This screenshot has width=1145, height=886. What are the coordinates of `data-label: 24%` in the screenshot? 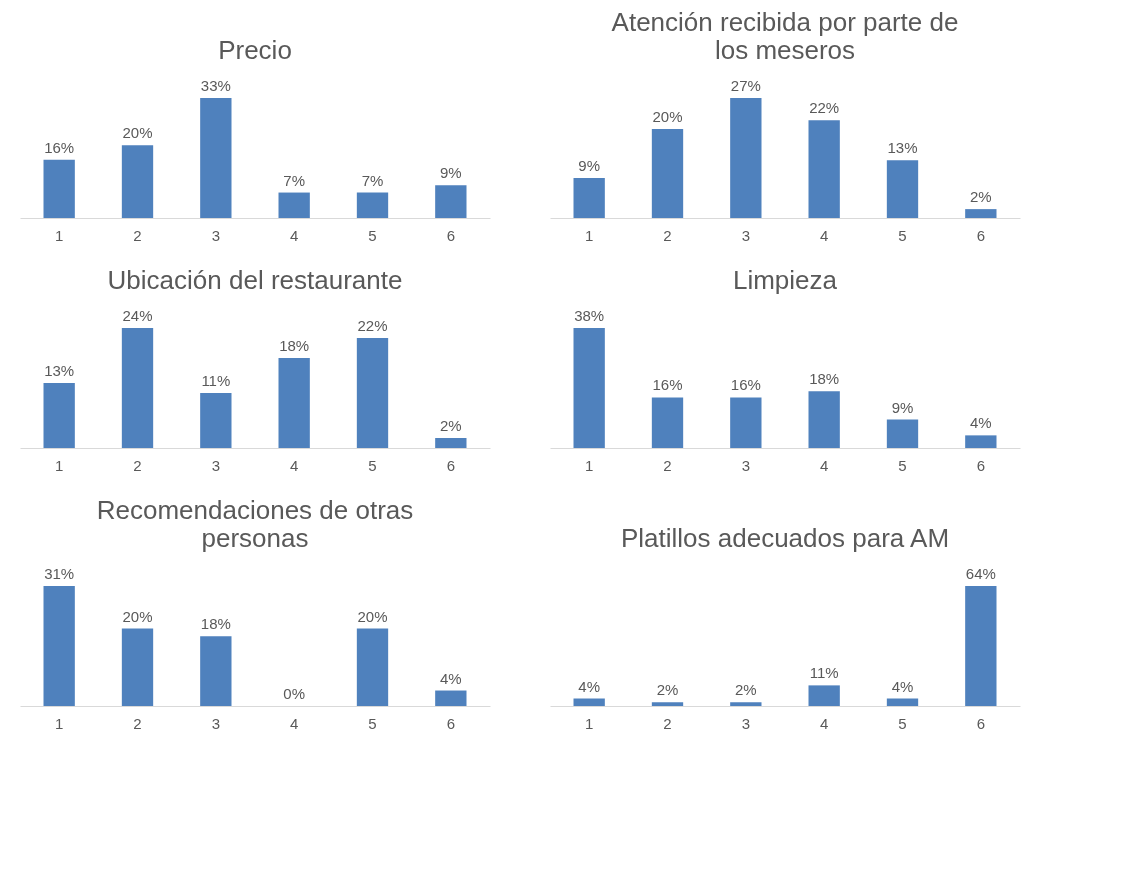 It's located at (137, 315).